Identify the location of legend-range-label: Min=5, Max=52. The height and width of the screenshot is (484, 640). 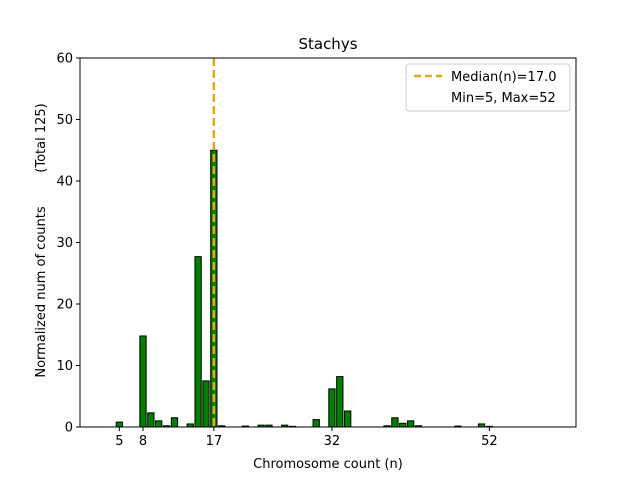
(503, 98).